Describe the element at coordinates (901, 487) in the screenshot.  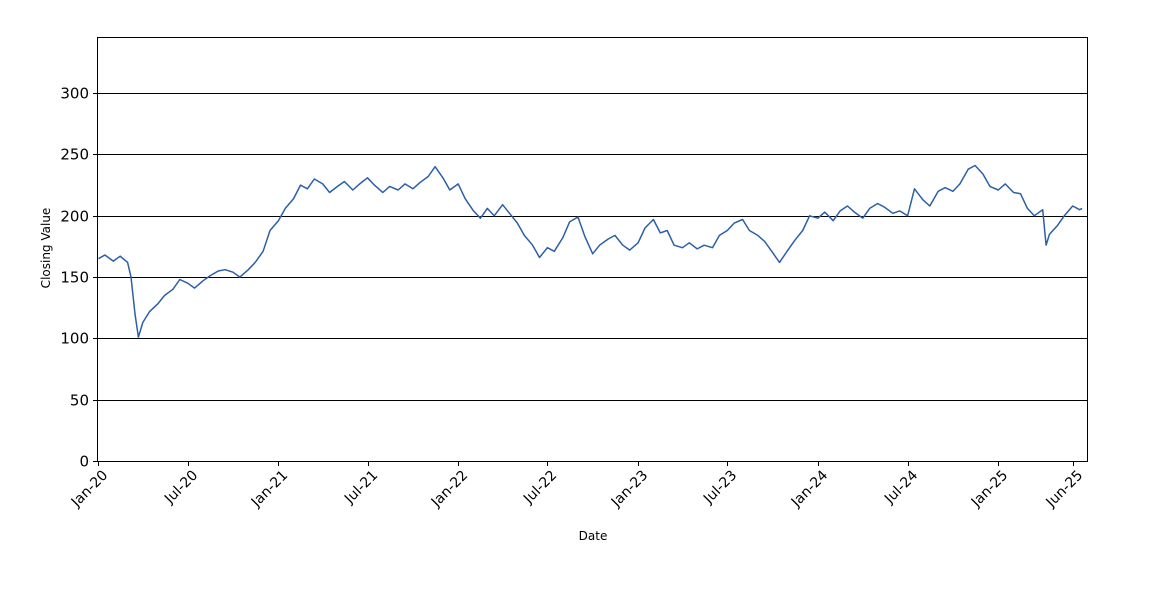
I see `x-tick-label: Jul-24` at that location.